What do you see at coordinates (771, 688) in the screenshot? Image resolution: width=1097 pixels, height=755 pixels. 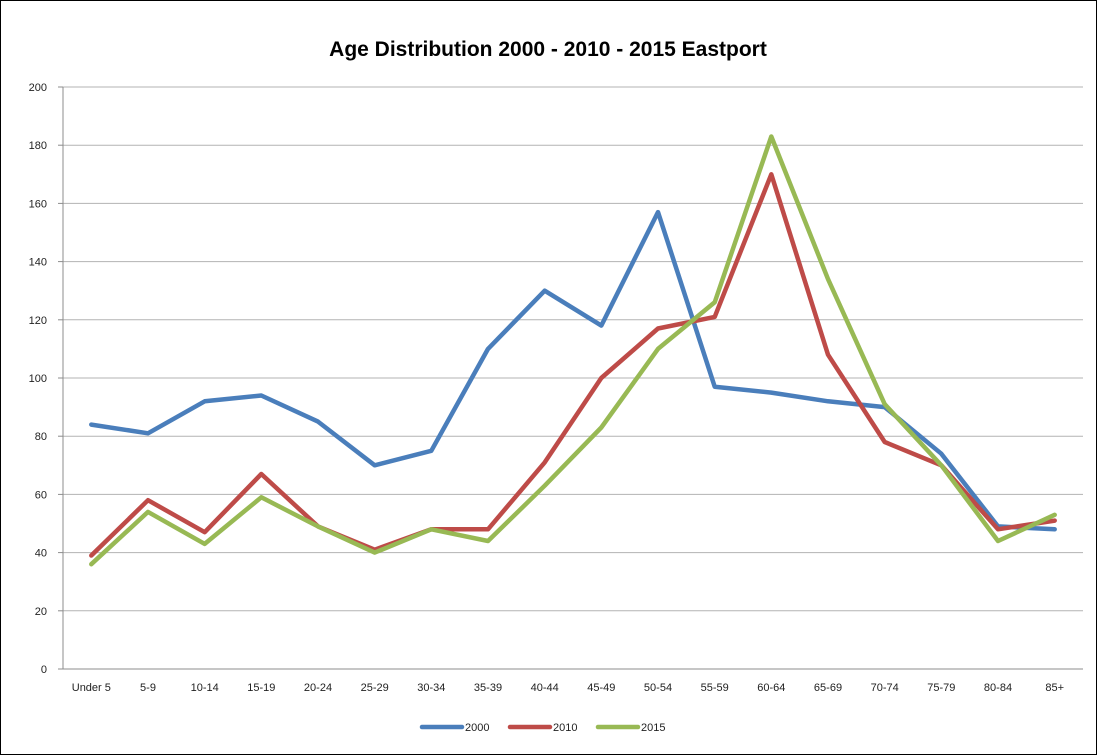 I see `x-tick-label: 60-64` at bounding box center [771, 688].